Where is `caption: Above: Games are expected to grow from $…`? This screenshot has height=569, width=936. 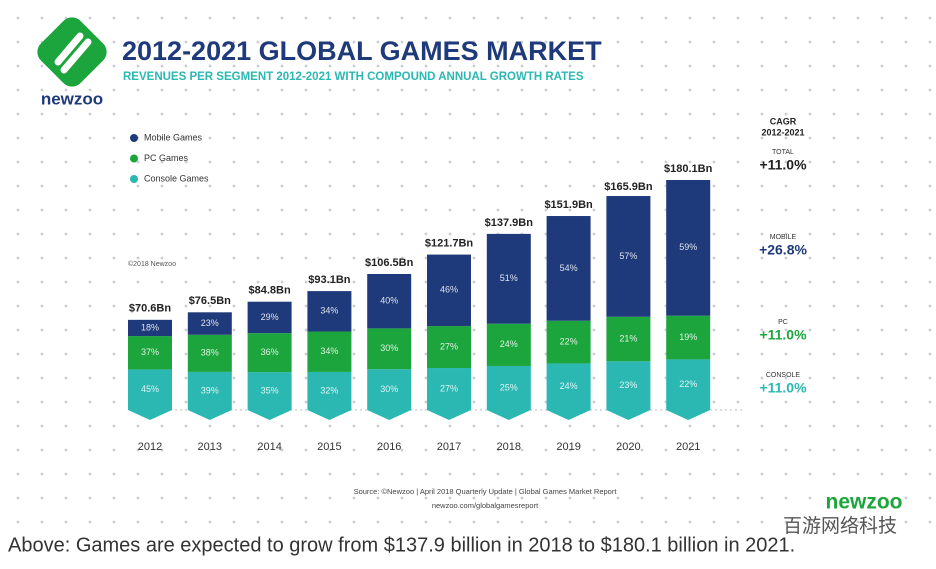 caption: Above: Games are expected to grow from $… is located at coordinates (401, 545).